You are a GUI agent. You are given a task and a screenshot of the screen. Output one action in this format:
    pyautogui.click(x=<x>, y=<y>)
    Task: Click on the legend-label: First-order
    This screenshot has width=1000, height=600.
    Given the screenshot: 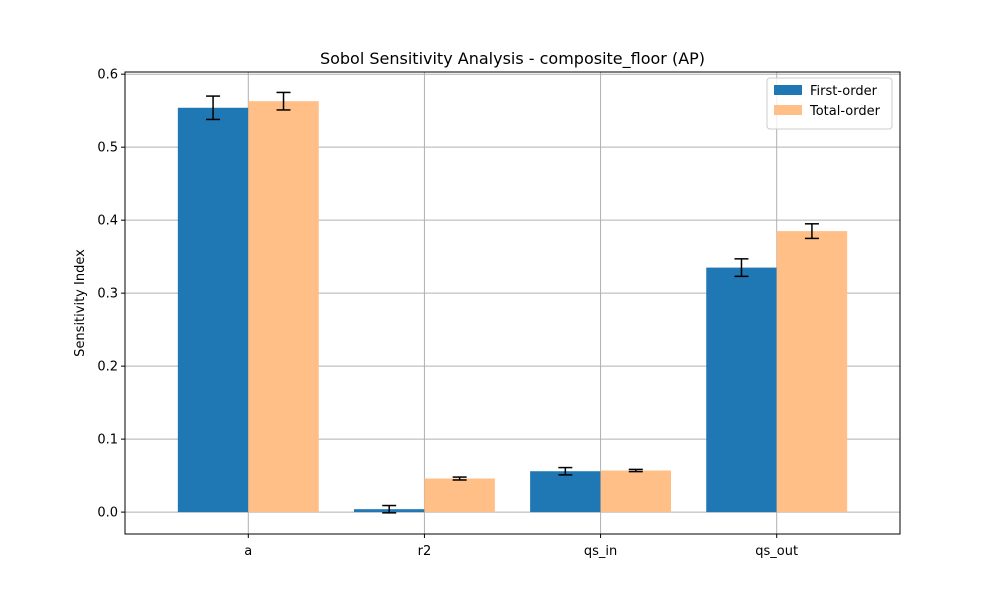 What is the action you would take?
    pyautogui.click(x=844, y=91)
    